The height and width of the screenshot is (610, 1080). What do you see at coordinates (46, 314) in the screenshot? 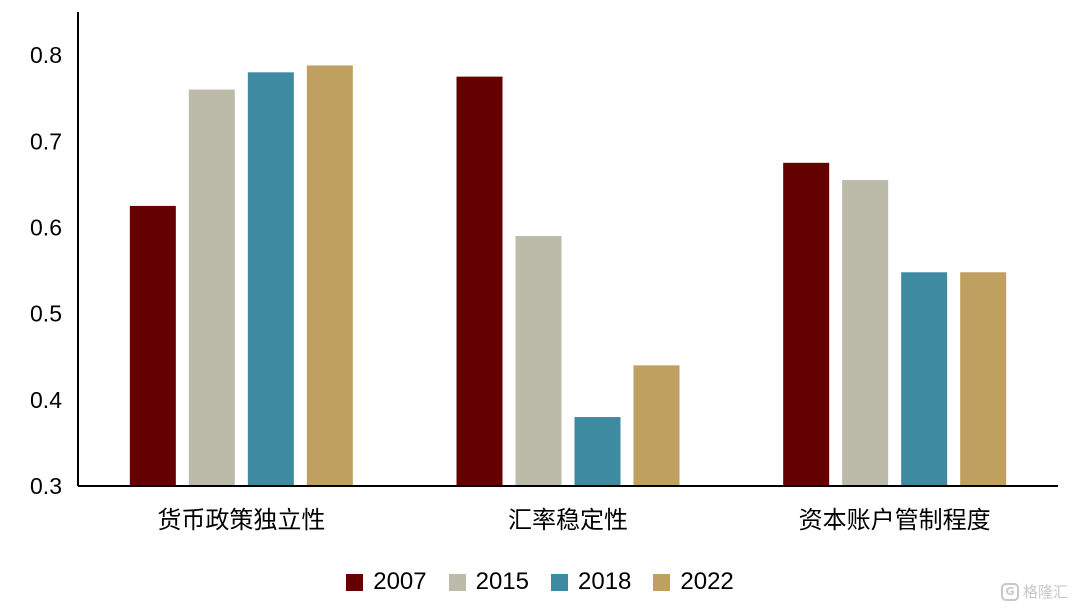
I see `y-tick-label: 0.5` at bounding box center [46, 314].